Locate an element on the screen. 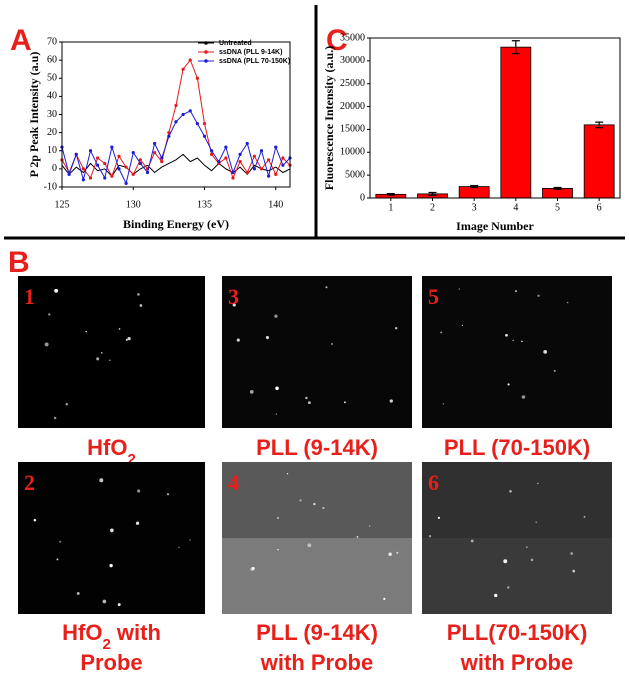 The image size is (629, 680). y-tick-label: 20000 is located at coordinates (352, 106).